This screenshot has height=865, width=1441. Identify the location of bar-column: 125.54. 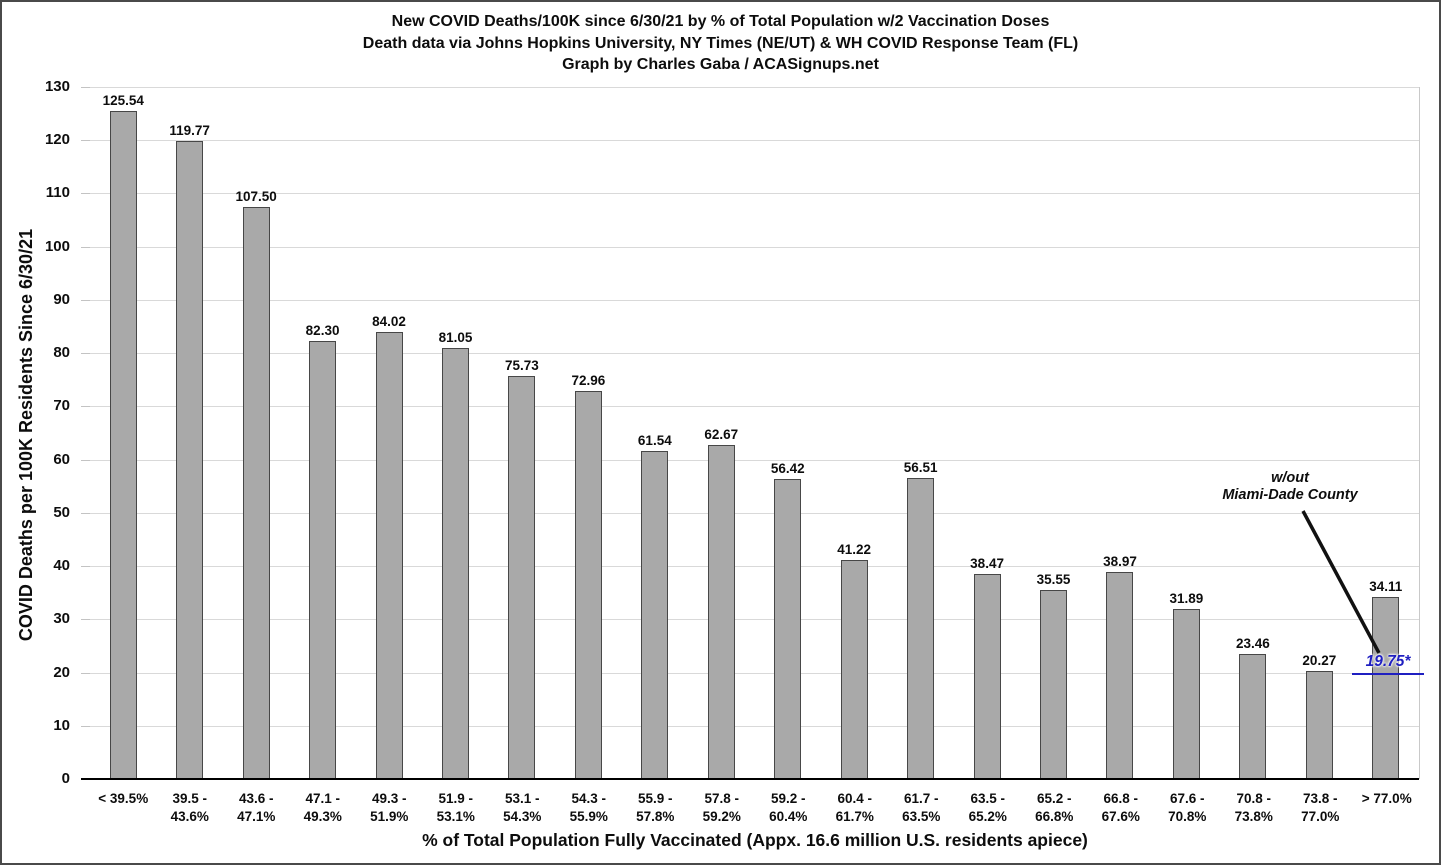
(123, 433).